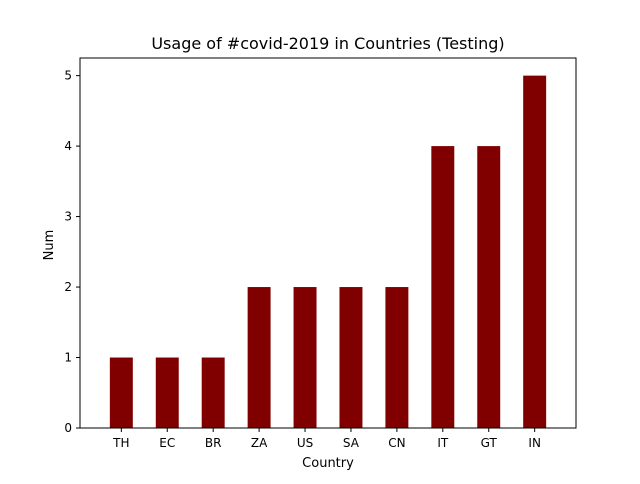  I want to click on bar-za, so click(259, 357).